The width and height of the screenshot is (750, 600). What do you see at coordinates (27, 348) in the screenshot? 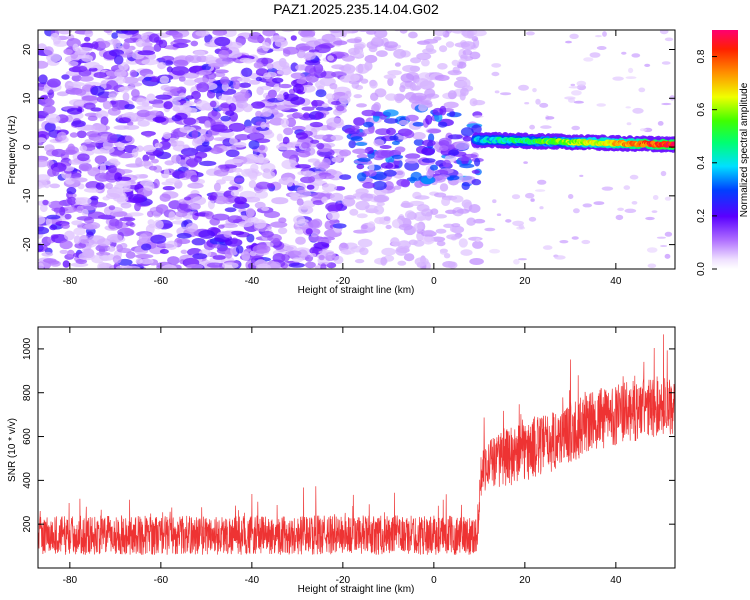
I see `y-tick-label: 1000` at bounding box center [27, 348].